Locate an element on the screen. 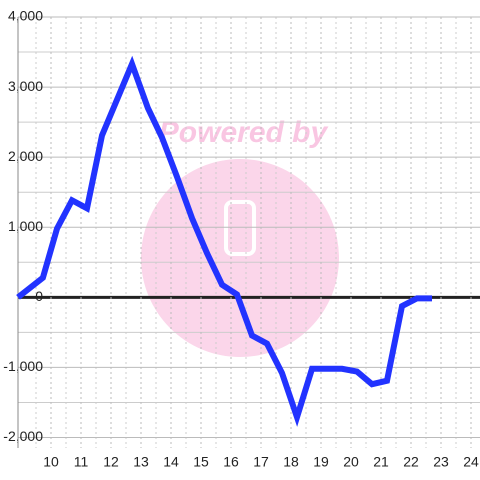  x-tick-label: 17 is located at coordinates (261, 462).